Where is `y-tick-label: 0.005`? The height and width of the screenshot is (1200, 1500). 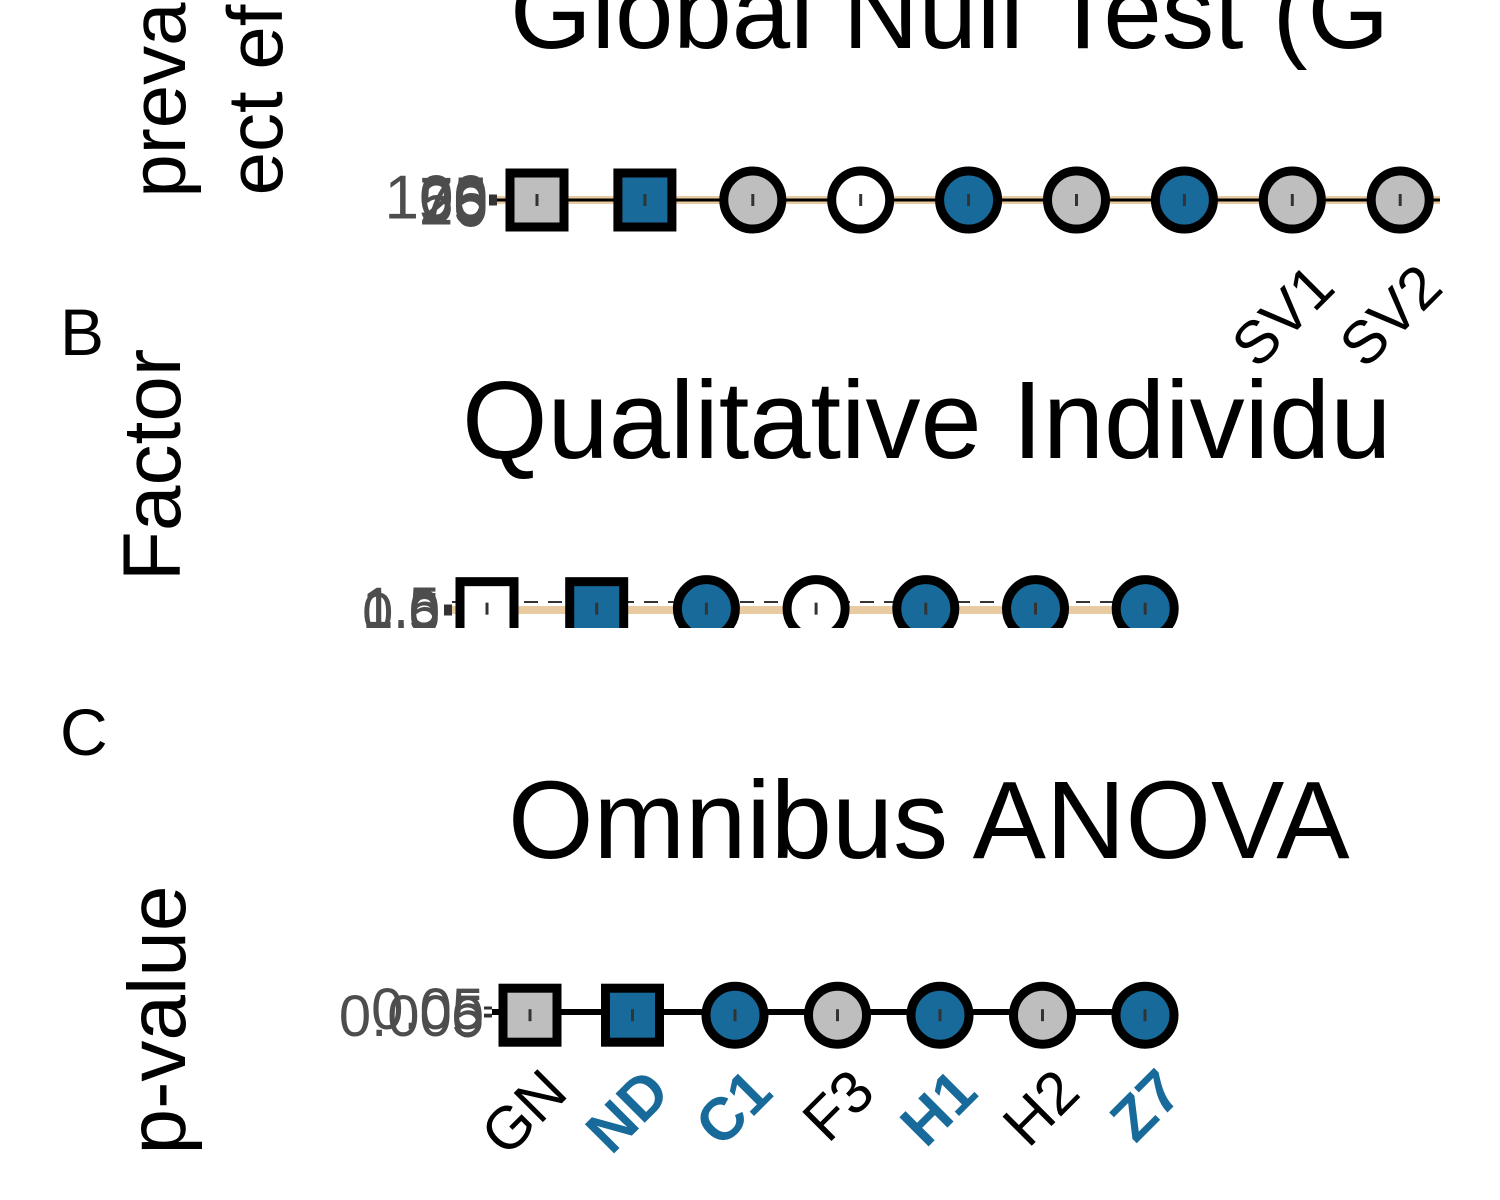 y-tick-label: 0.005 is located at coordinates (411, 1016).